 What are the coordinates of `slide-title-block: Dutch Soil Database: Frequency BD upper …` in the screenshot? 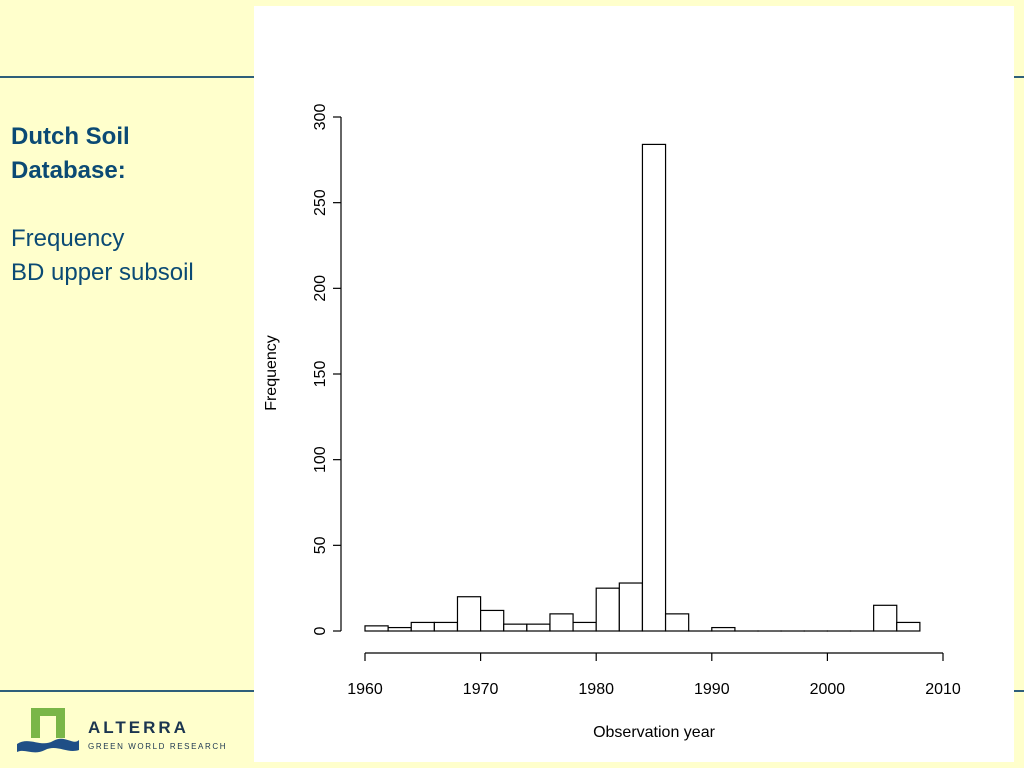 It's located at (131, 205).